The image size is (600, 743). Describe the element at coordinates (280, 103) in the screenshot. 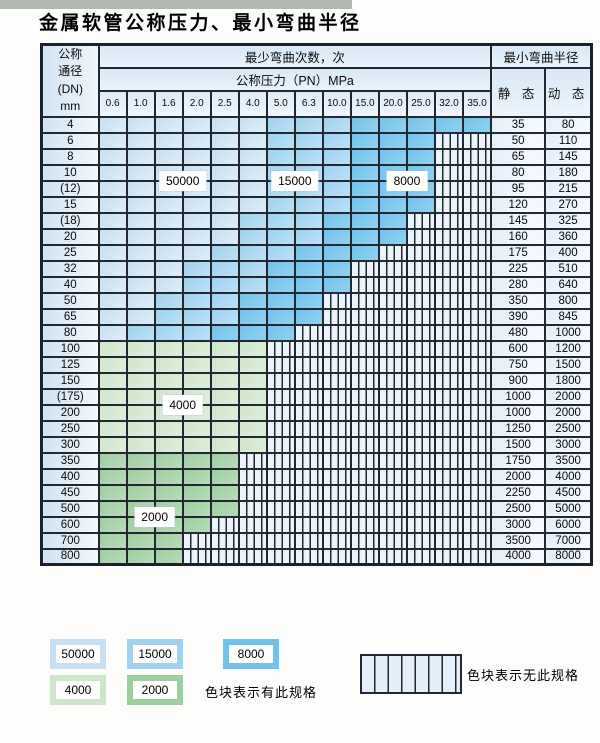

I see `pressure-tick: 5.0` at that location.